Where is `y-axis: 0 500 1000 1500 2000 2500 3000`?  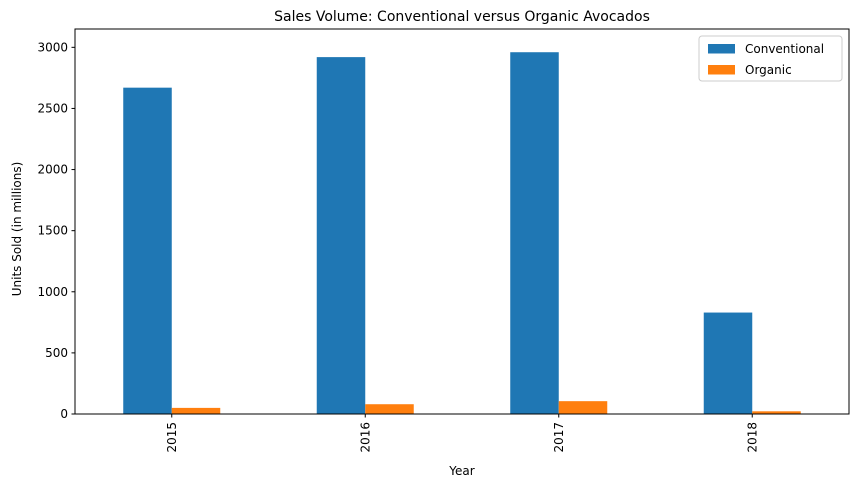
y-axis: 0 500 1000 1500 2000 2500 3000 is located at coordinates (56, 230).